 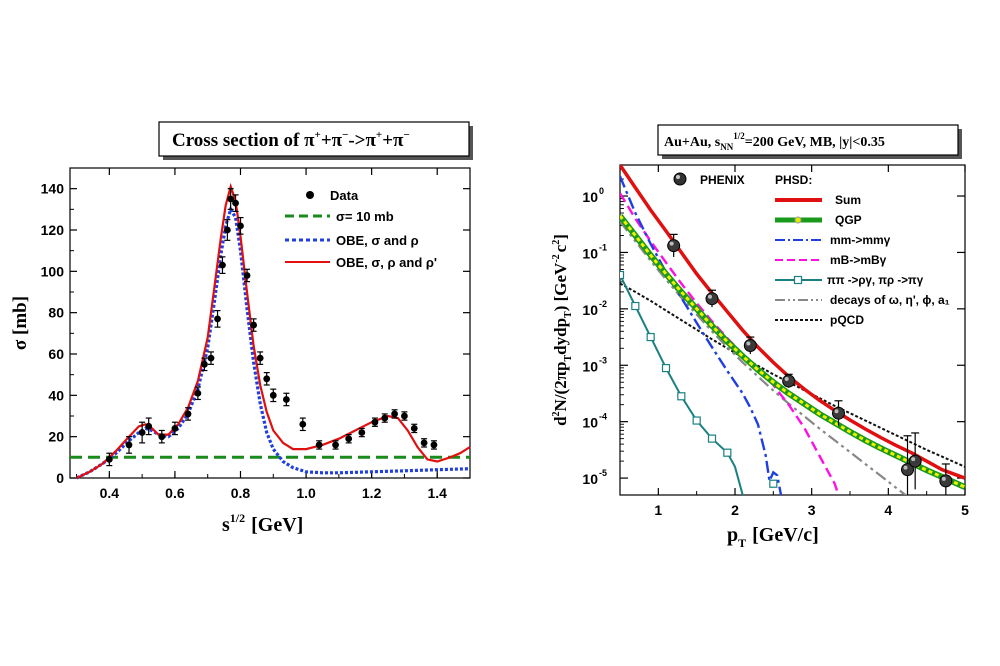 What do you see at coordinates (793, 180) in the screenshot?
I see `legend-phsd-label: PHSD:` at bounding box center [793, 180].